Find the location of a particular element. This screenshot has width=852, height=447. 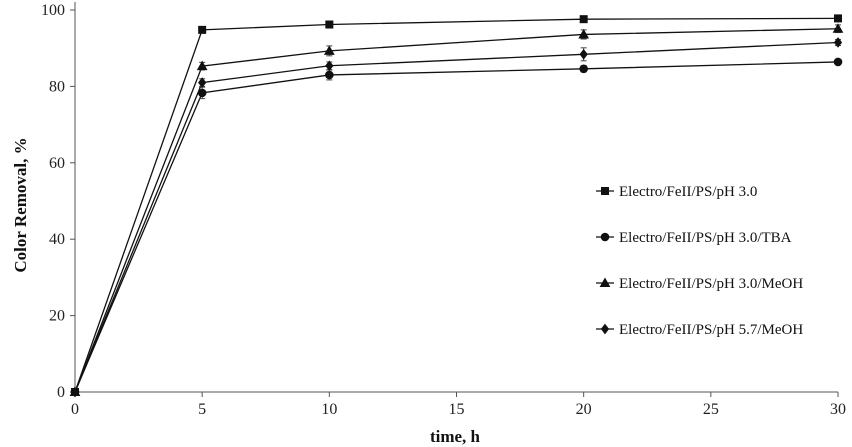

legend-item-4: Electro/FeII/PS/pH 5.7/MeOH is located at coordinates (699, 330).